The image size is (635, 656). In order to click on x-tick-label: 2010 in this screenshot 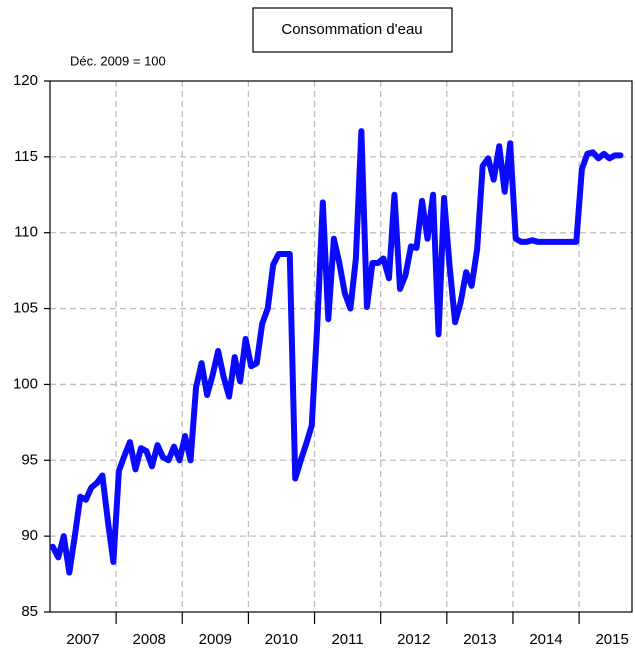, I will do `click(281, 639)`.